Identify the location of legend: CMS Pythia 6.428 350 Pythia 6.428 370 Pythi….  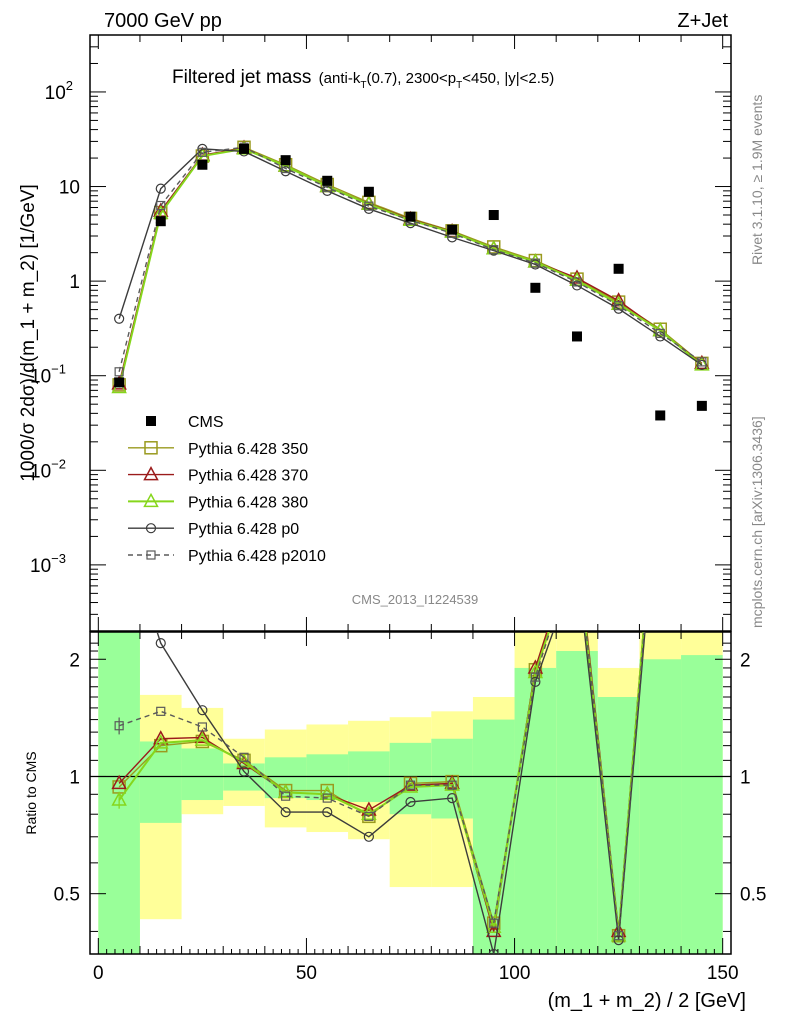
(227, 489).